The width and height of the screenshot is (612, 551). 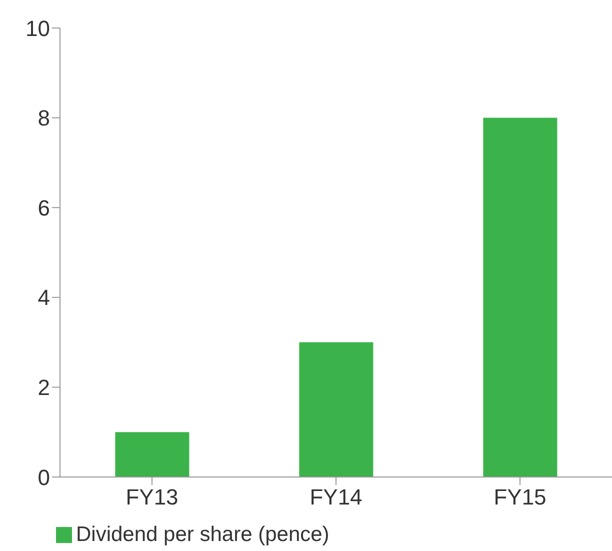 I want to click on y-tick-label: 10, so click(x=38, y=28).